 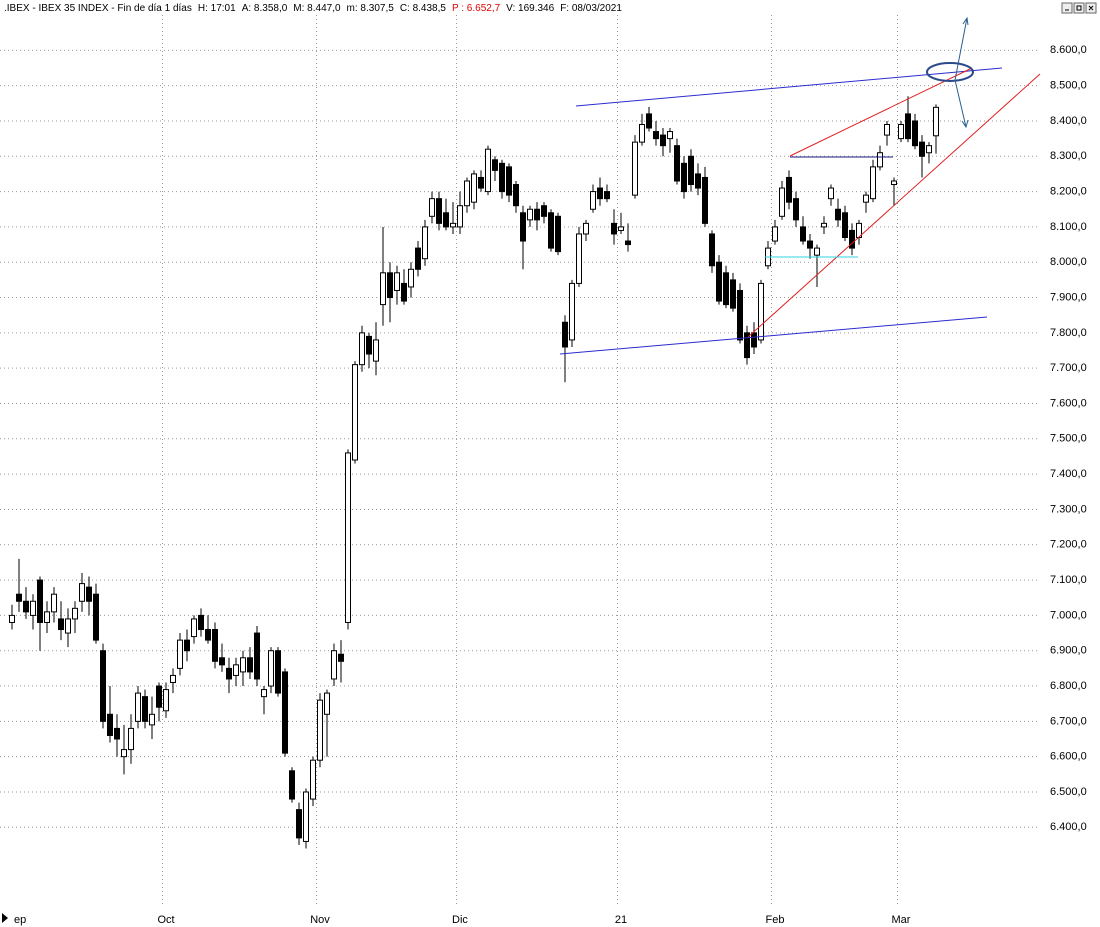 I want to click on y-tick-label: 6.400,0, so click(x=1068, y=827).